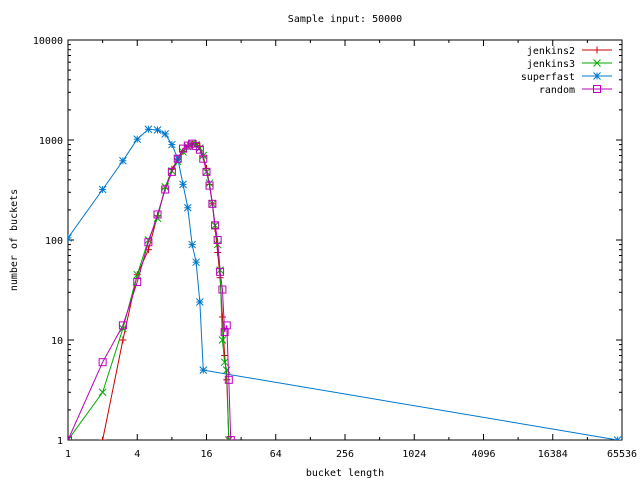 The image size is (640, 480). Describe the element at coordinates (345, 473) in the screenshot. I see `x-axis-label: bucket length` at that location.